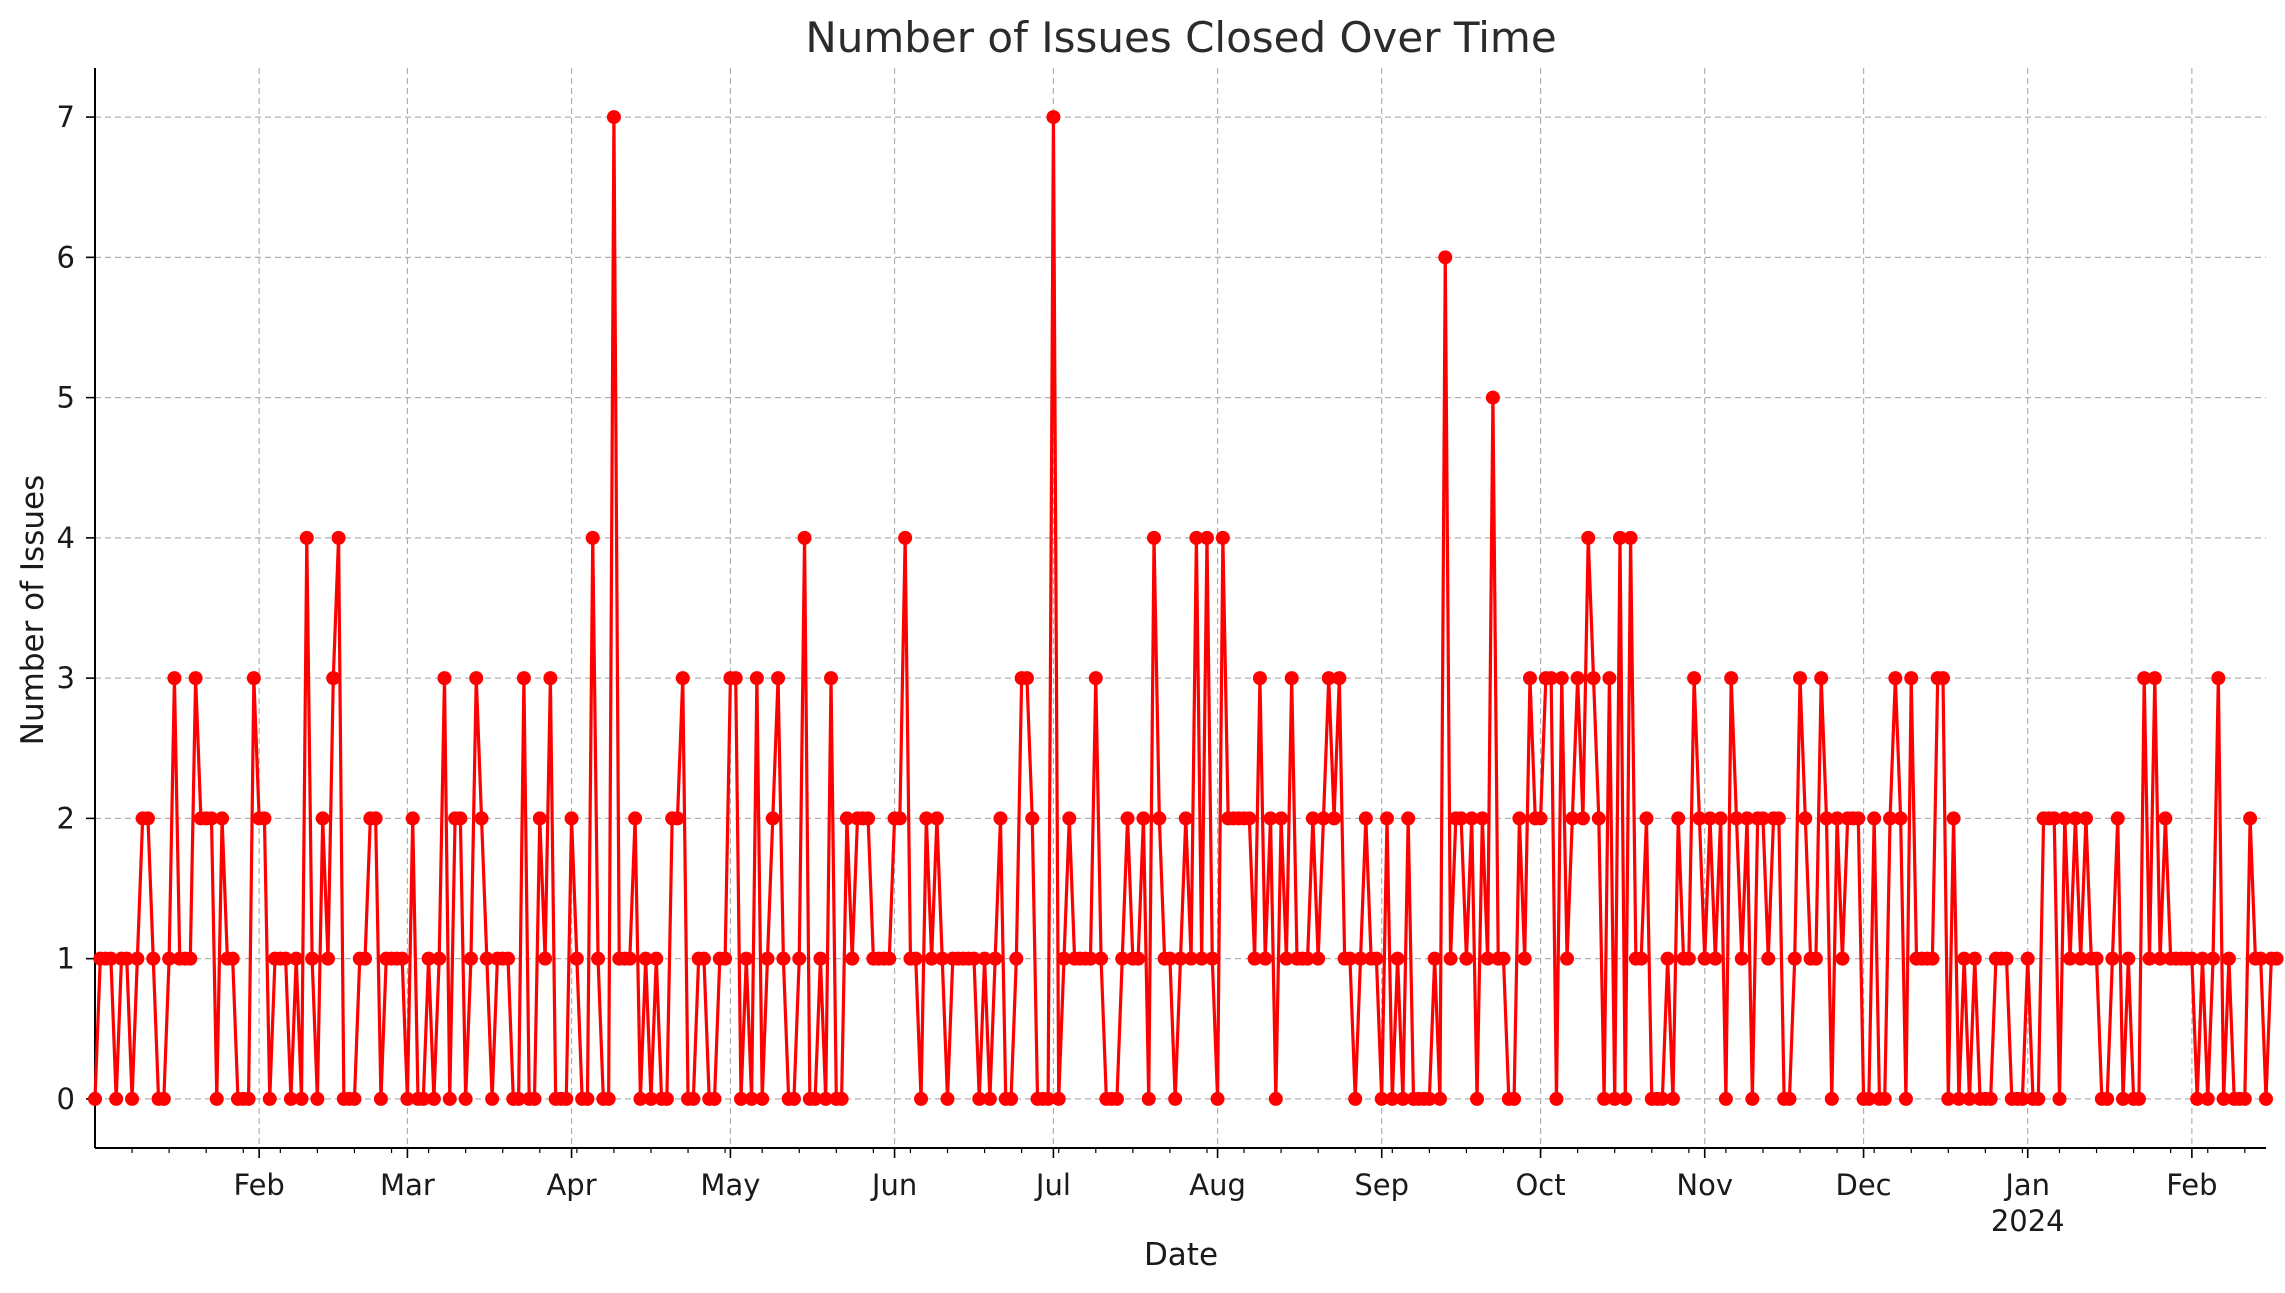  Describe the element at coordinates (66, 117) in the screenshot. I see `y-tick-label: 7` at that location.